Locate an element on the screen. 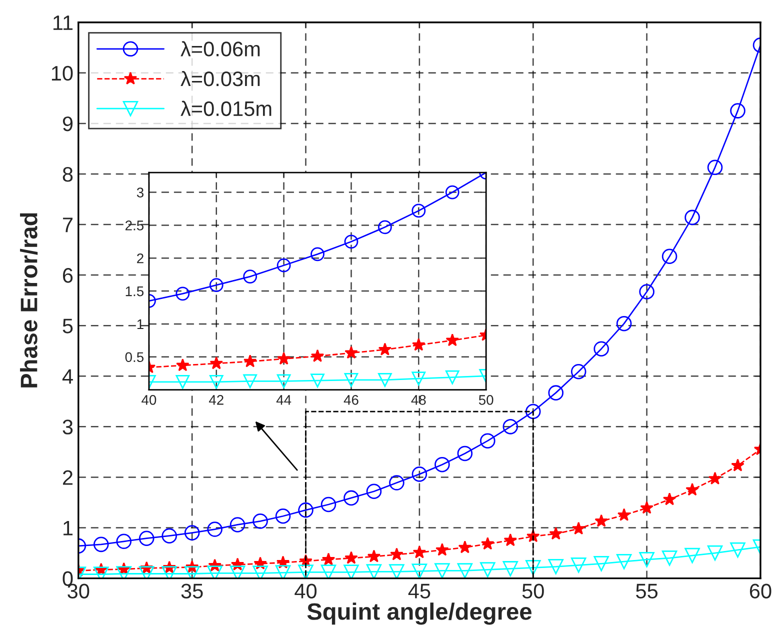 This screenshot has height=639, width=784. legend-label: λ=0.015m is located at coordinates (226, 108).